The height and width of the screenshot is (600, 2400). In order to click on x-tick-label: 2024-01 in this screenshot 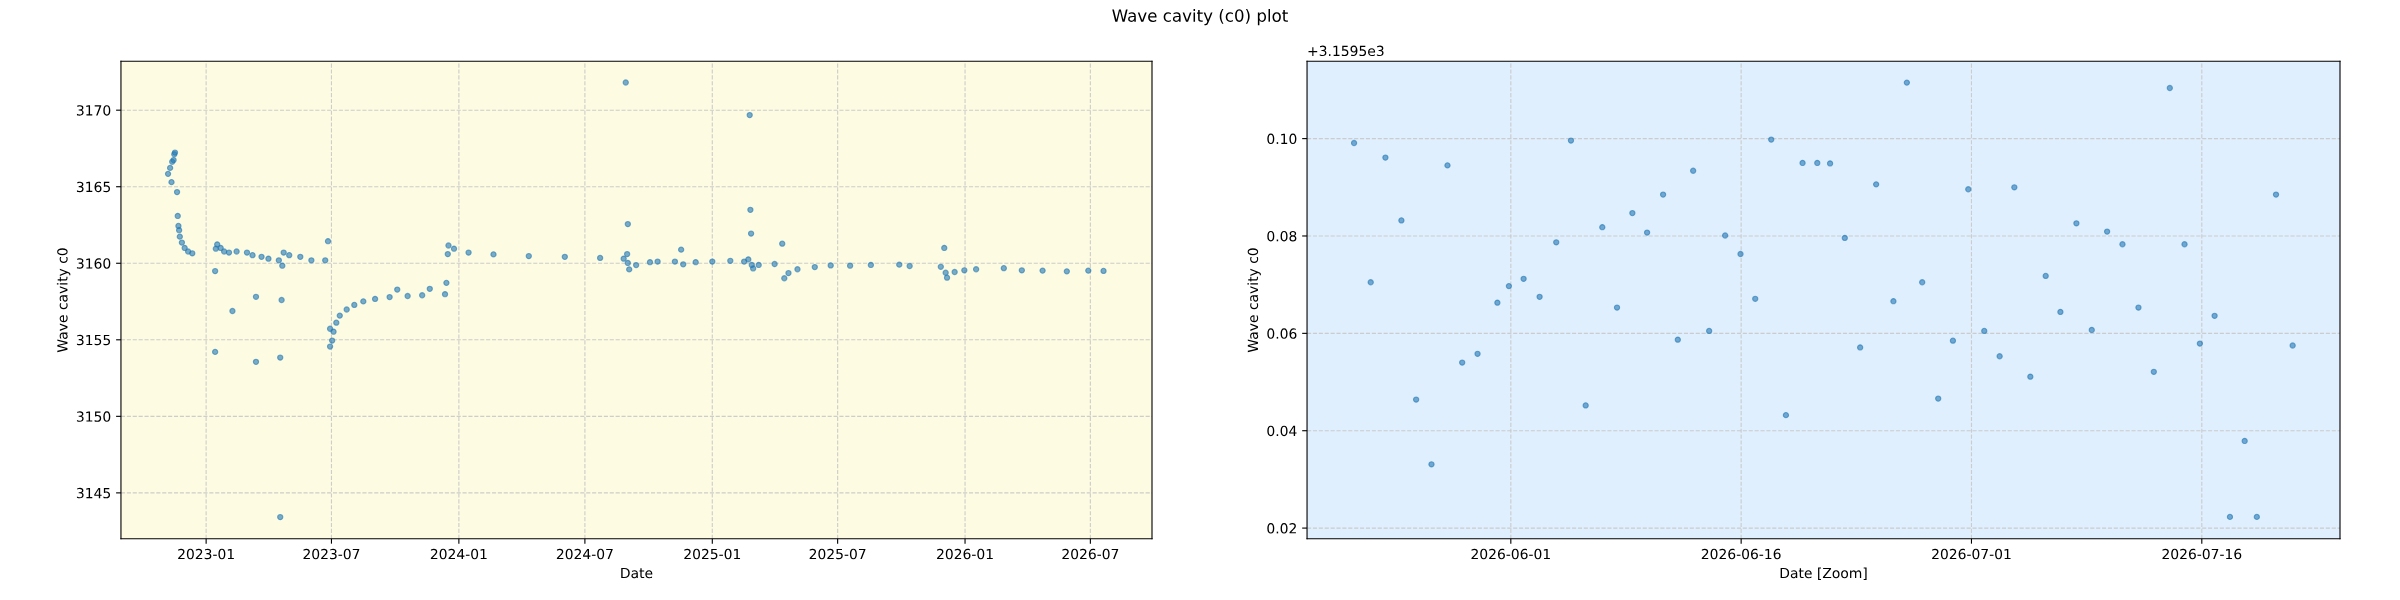, I will do `click(458, 554)`.